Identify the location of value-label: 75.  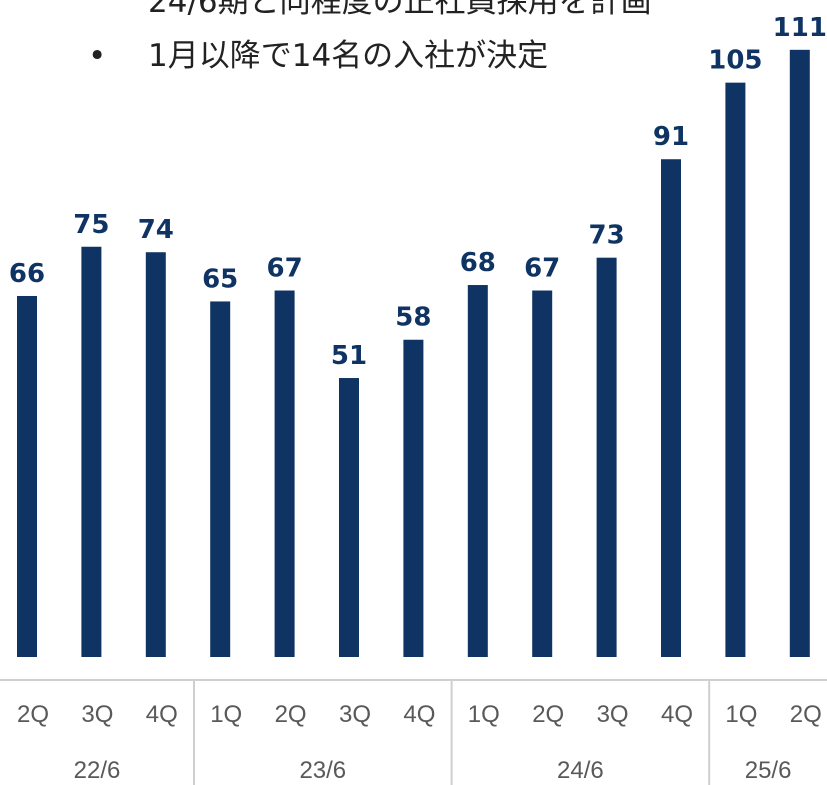
(91, 225).